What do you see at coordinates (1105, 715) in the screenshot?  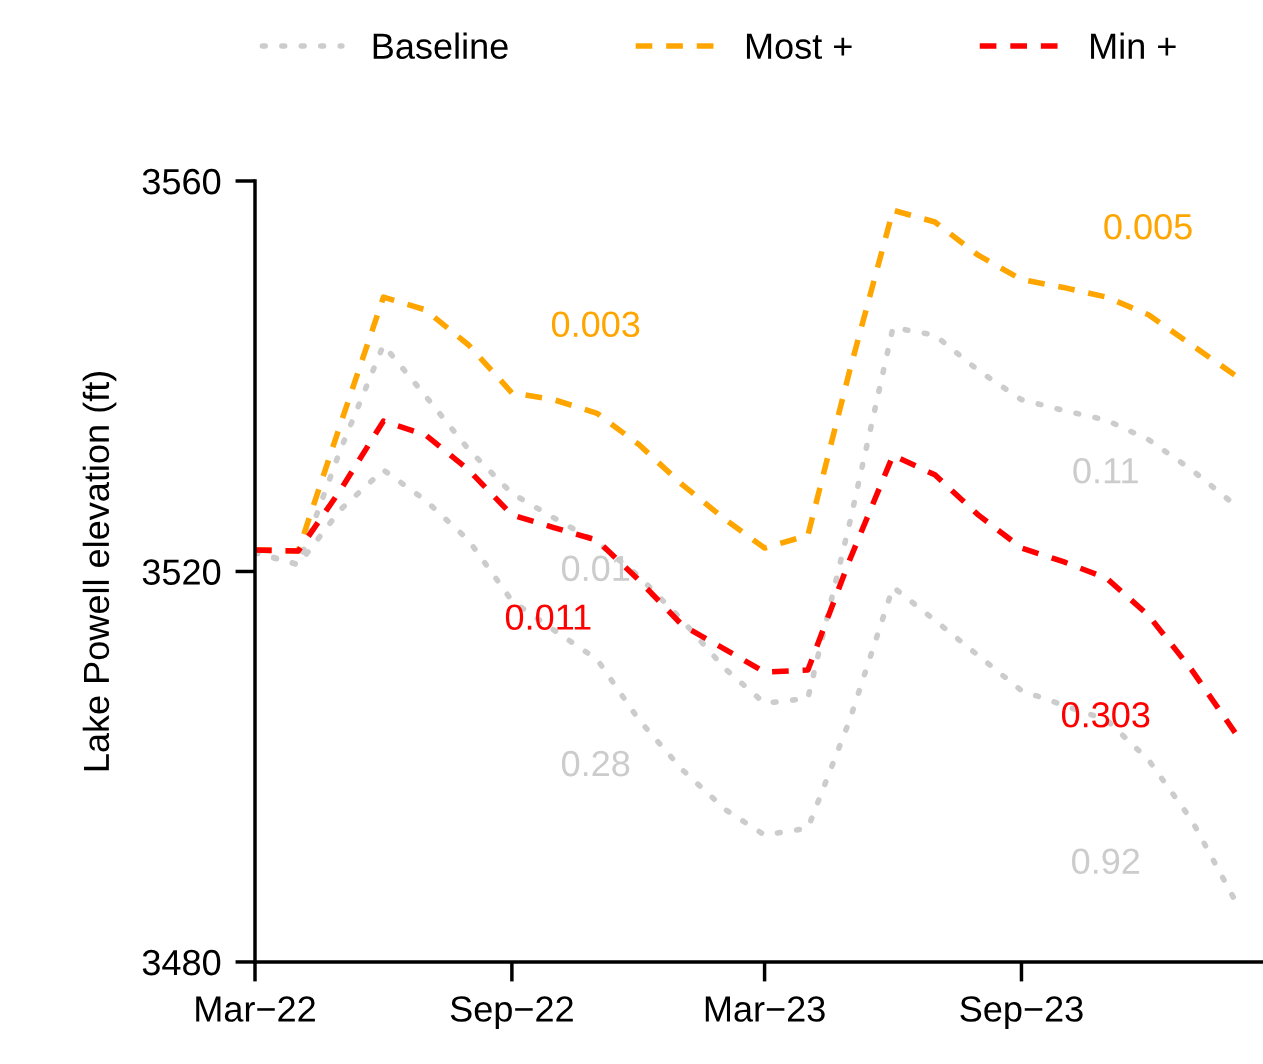 I see `annotation: 0.303` at bounding box center [1105, 715].